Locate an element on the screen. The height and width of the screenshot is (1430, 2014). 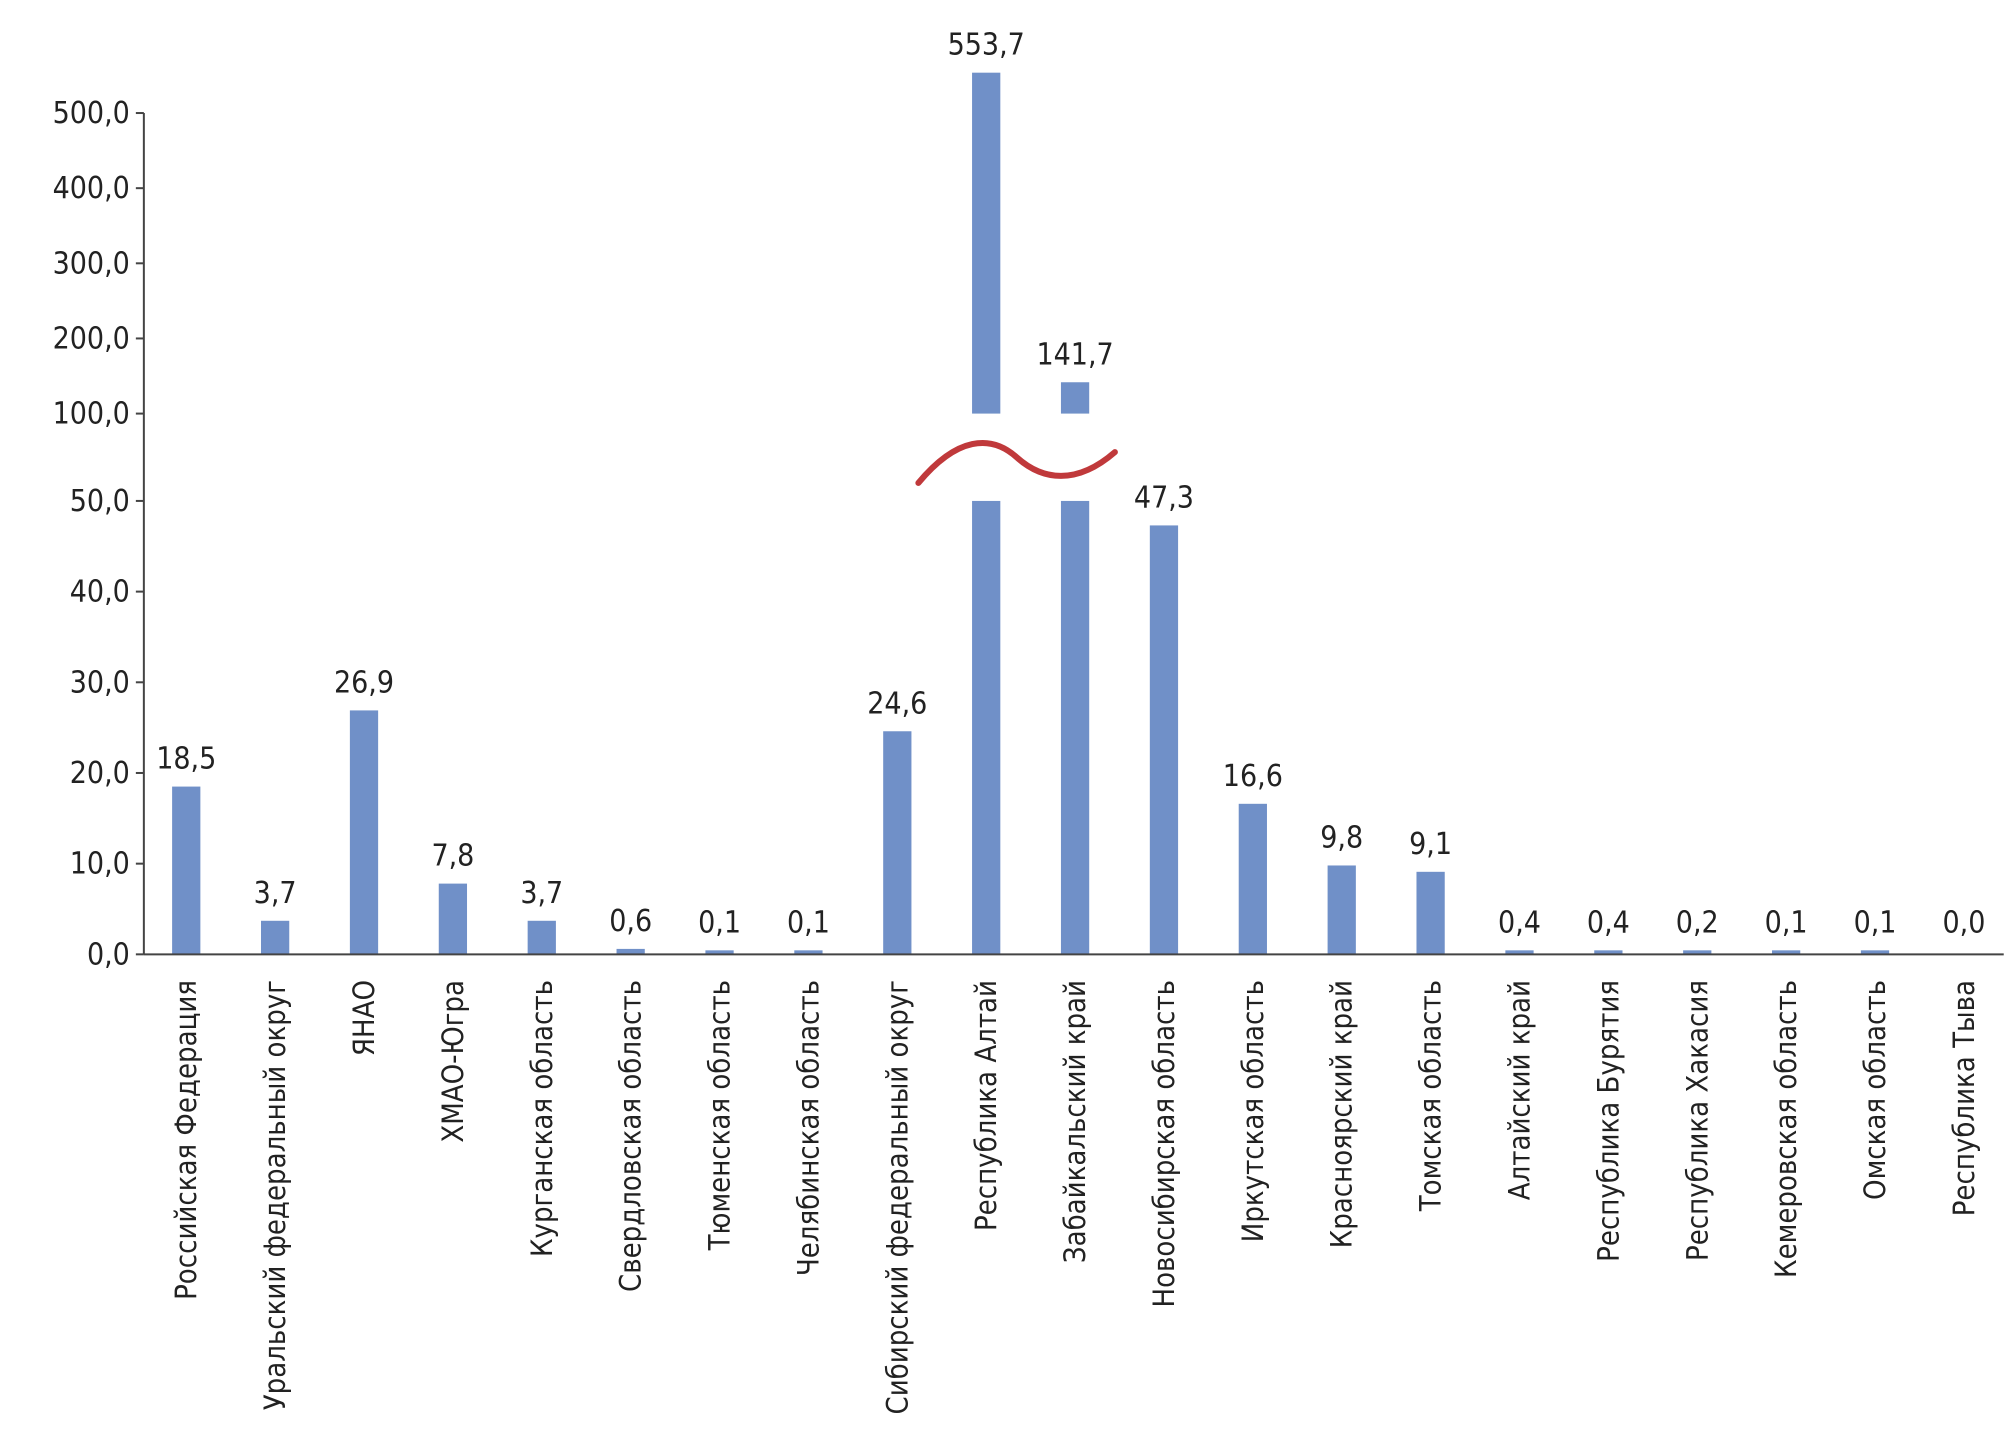
category-label: Красноярский край is located at coordinates (1342, 1114).